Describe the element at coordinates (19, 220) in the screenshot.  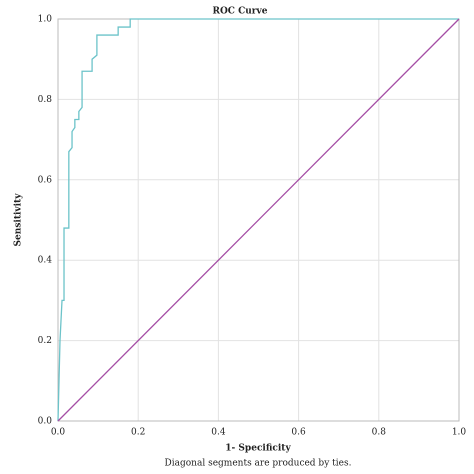
I see `y-axis-label: Sensitivity` at that location.